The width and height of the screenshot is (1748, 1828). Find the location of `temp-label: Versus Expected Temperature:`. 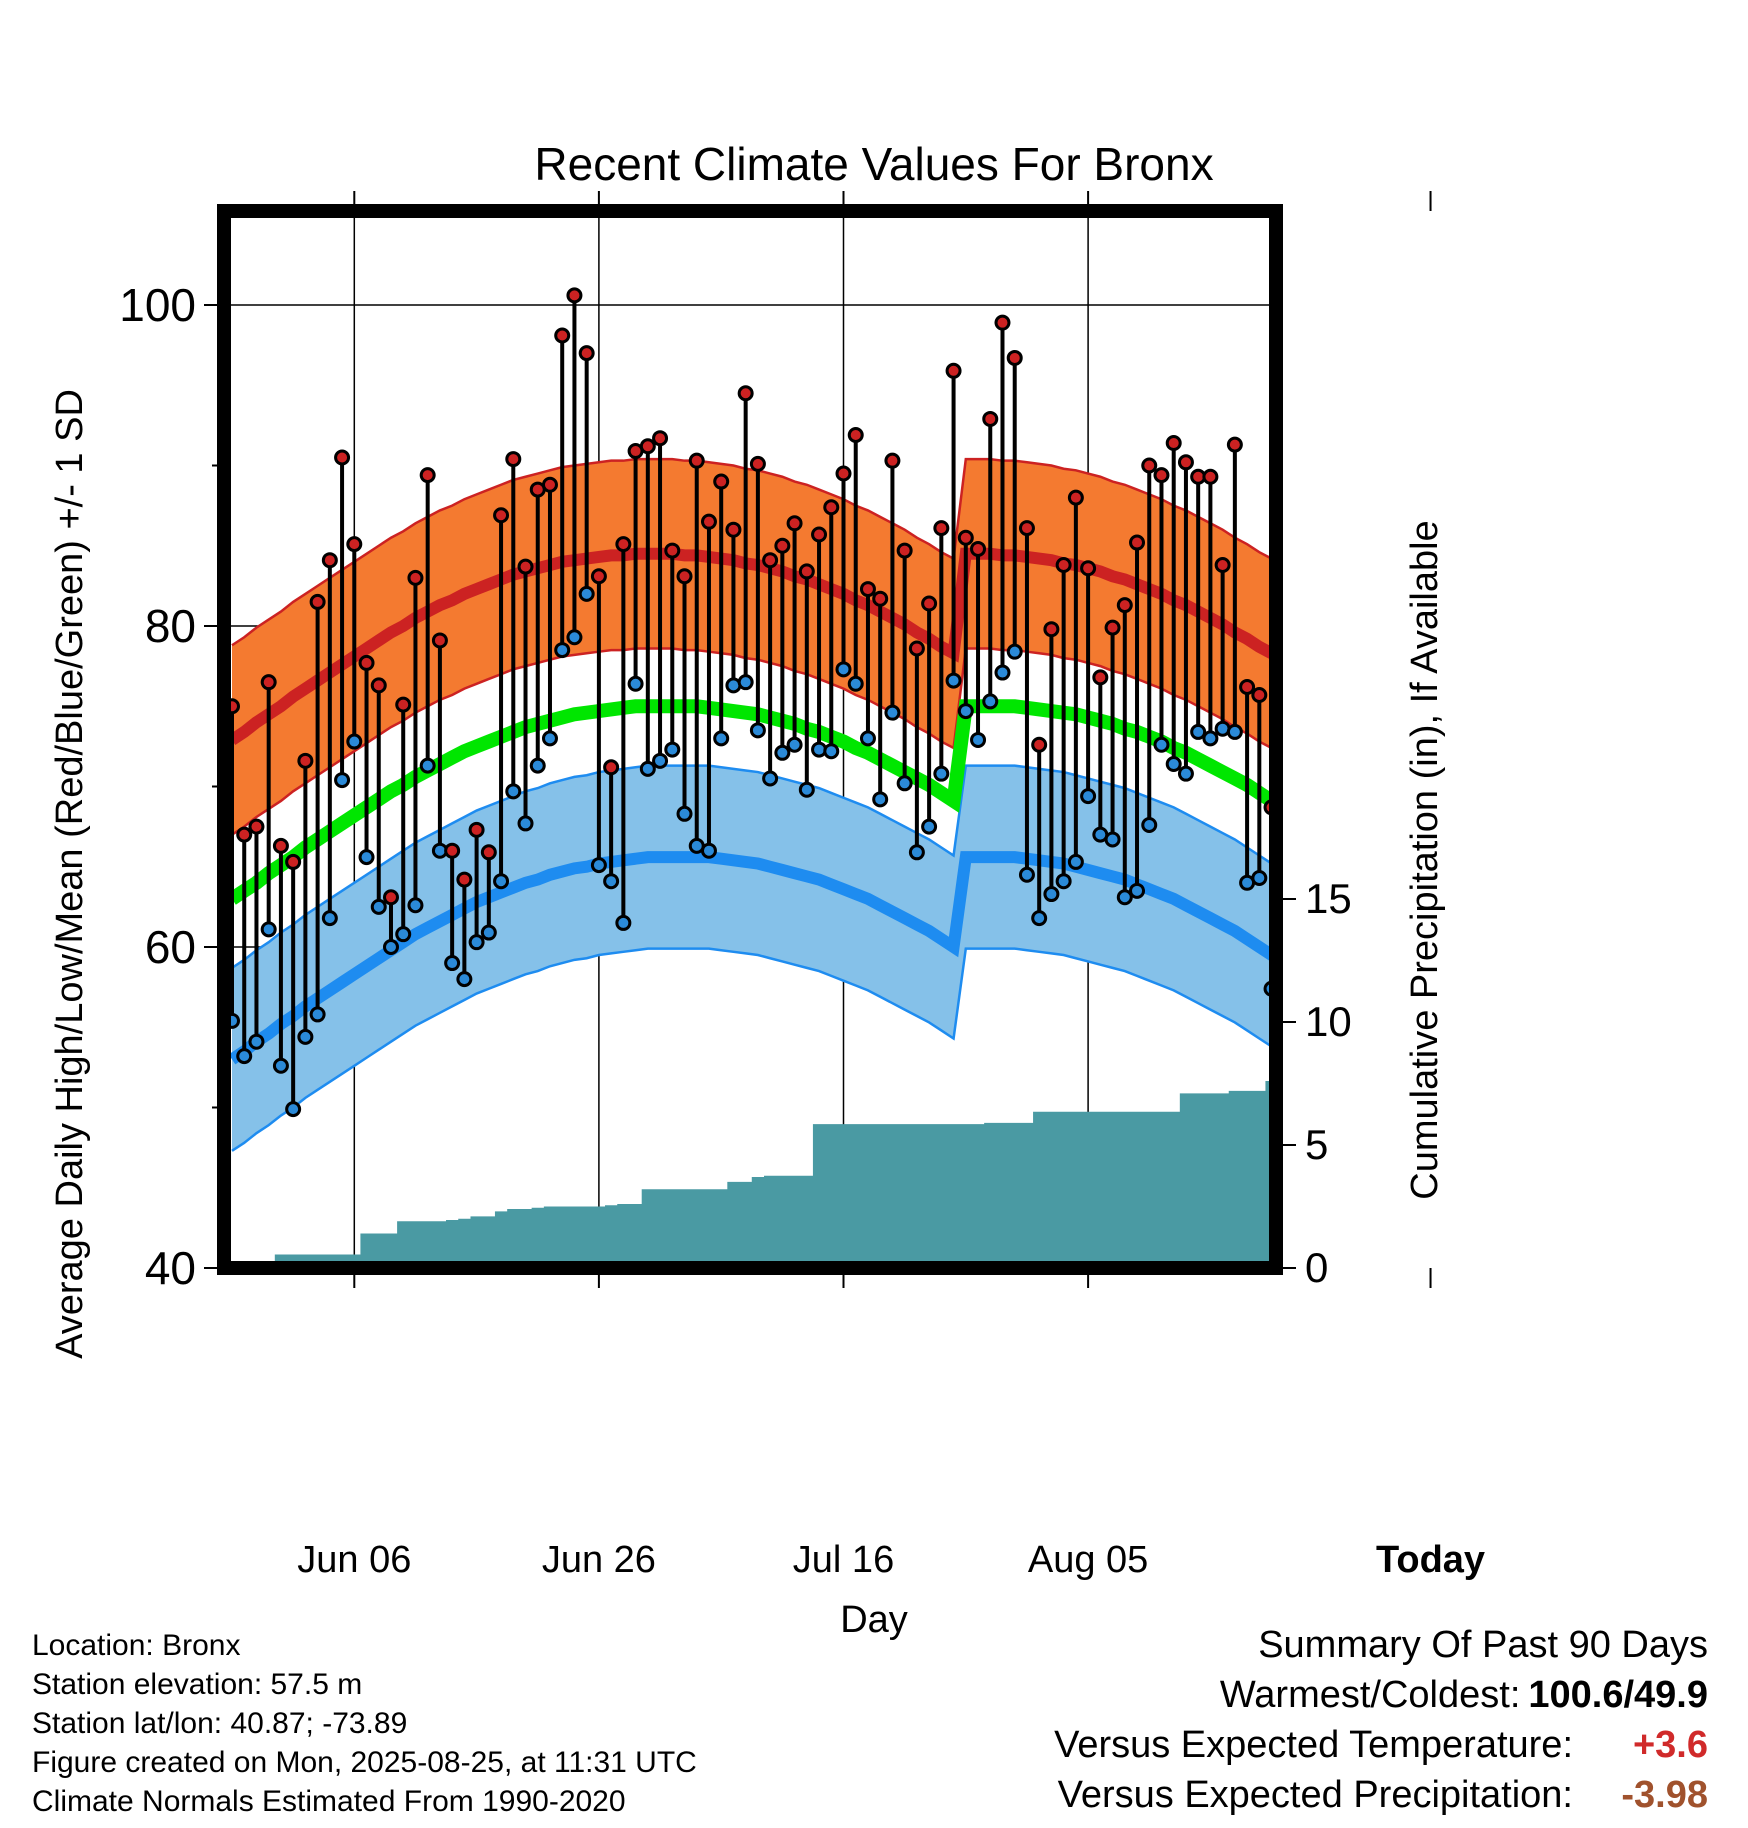

temp-label: Versus Expected Temperature: is located at coordinates (1313, 1745).